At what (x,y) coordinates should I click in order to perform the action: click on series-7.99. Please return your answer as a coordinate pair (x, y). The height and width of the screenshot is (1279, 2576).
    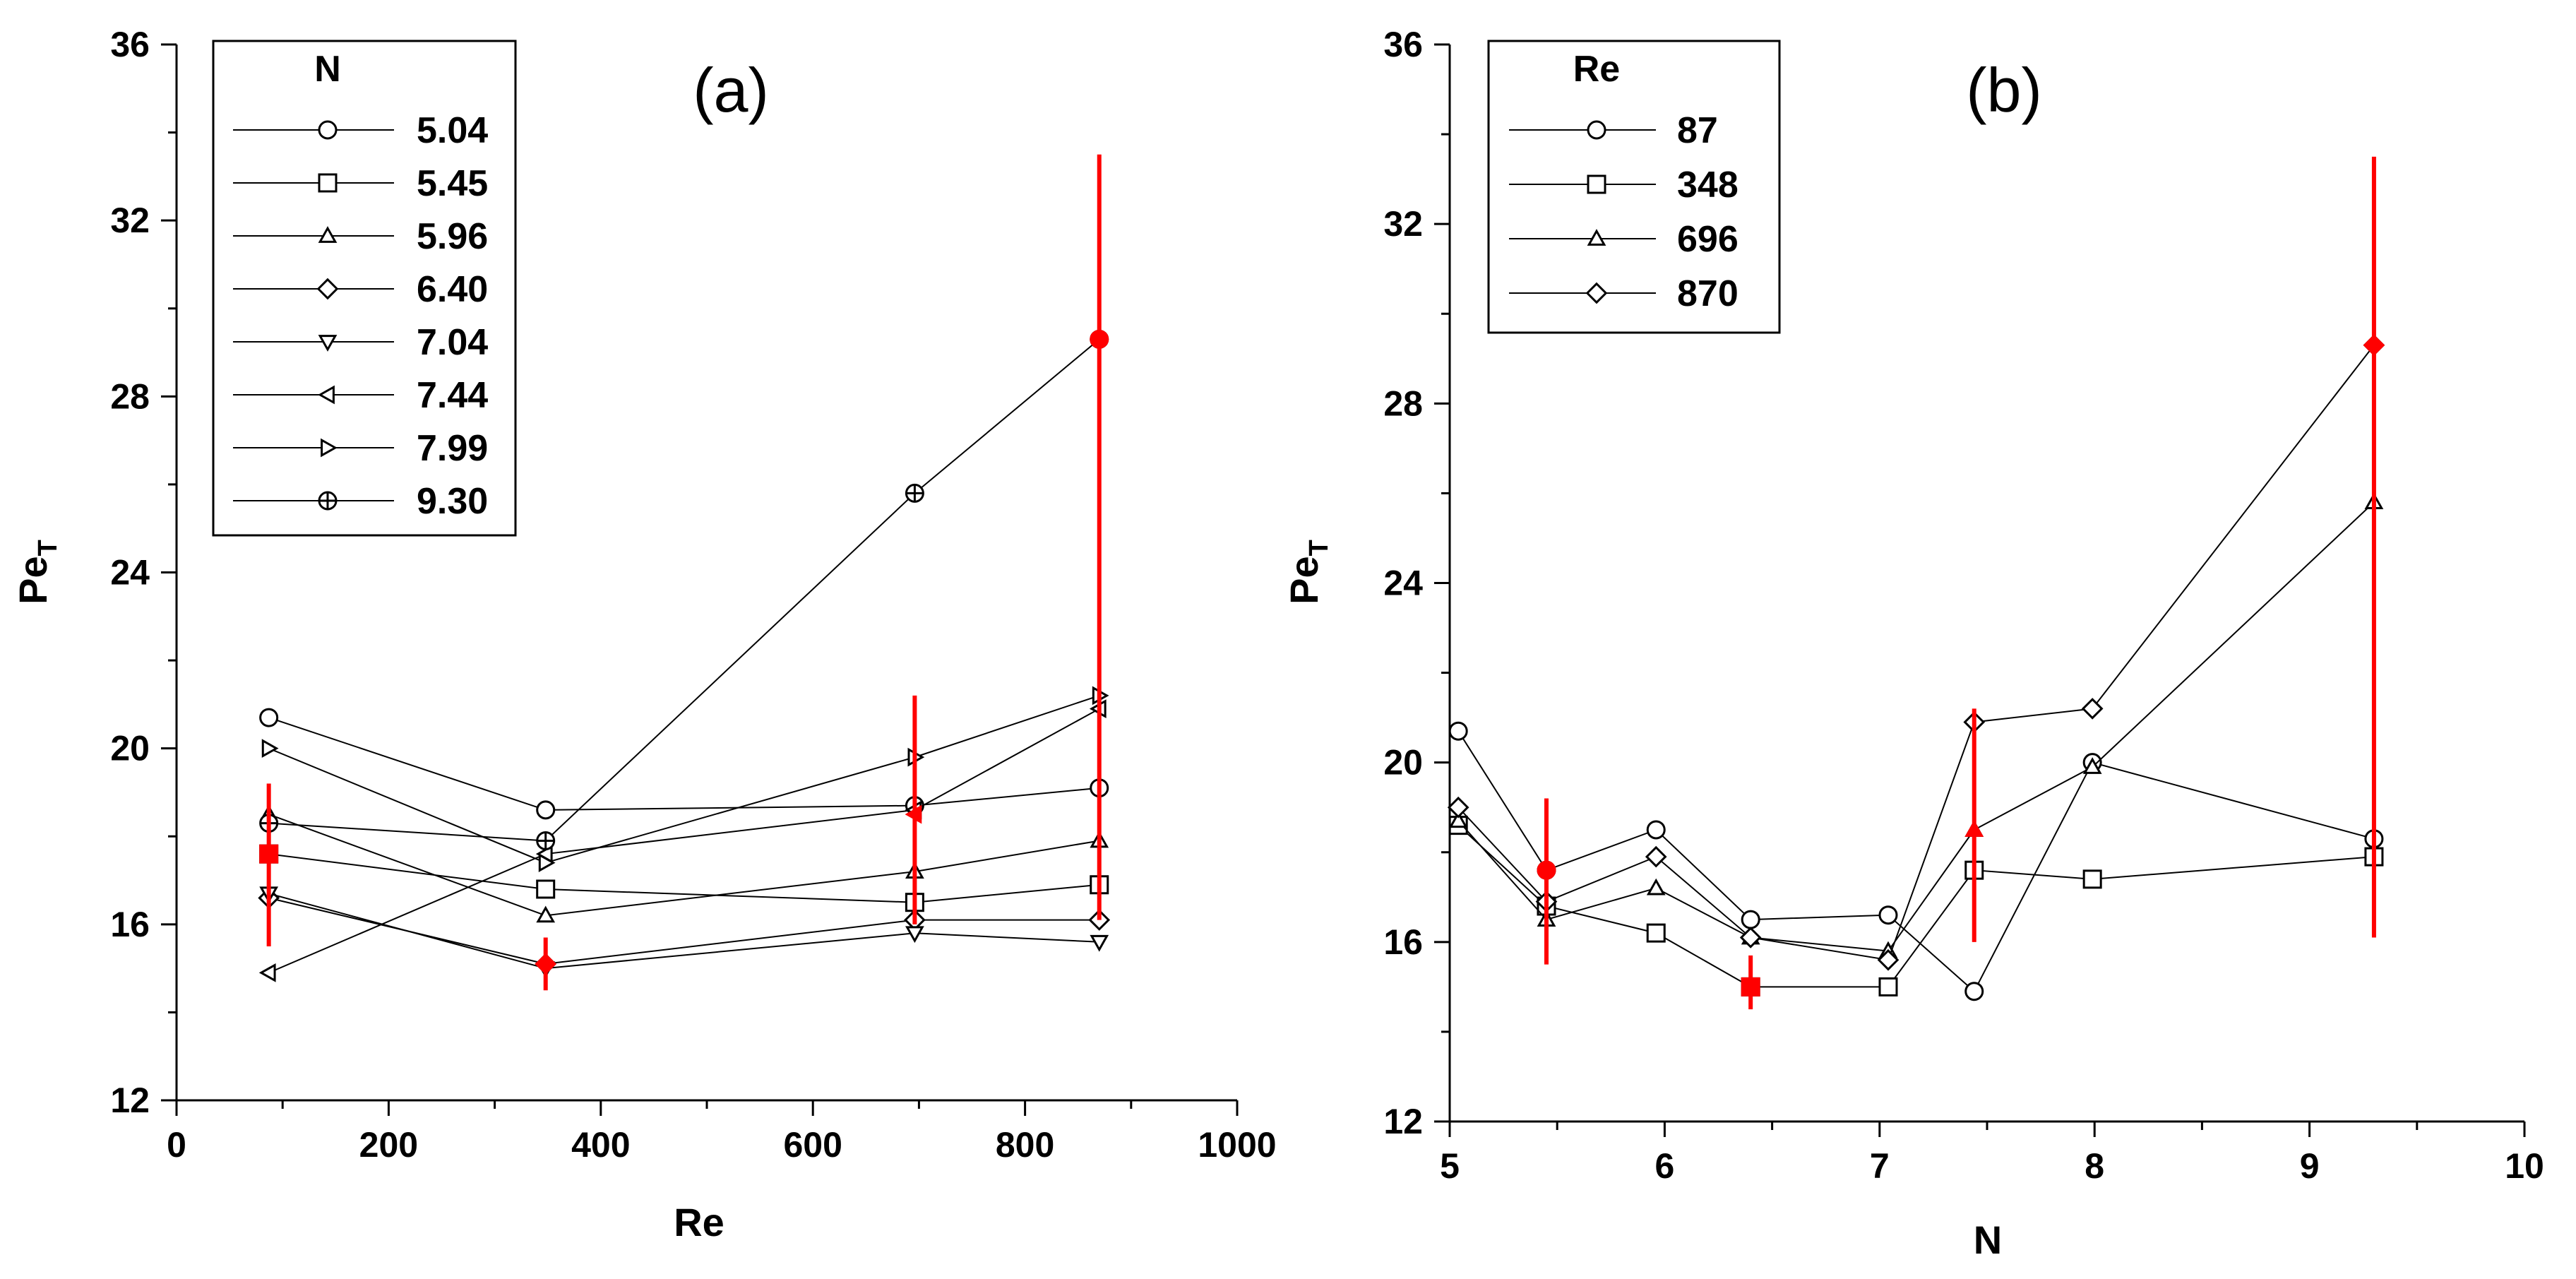
    Looking at the image, I should click on (685, 779).